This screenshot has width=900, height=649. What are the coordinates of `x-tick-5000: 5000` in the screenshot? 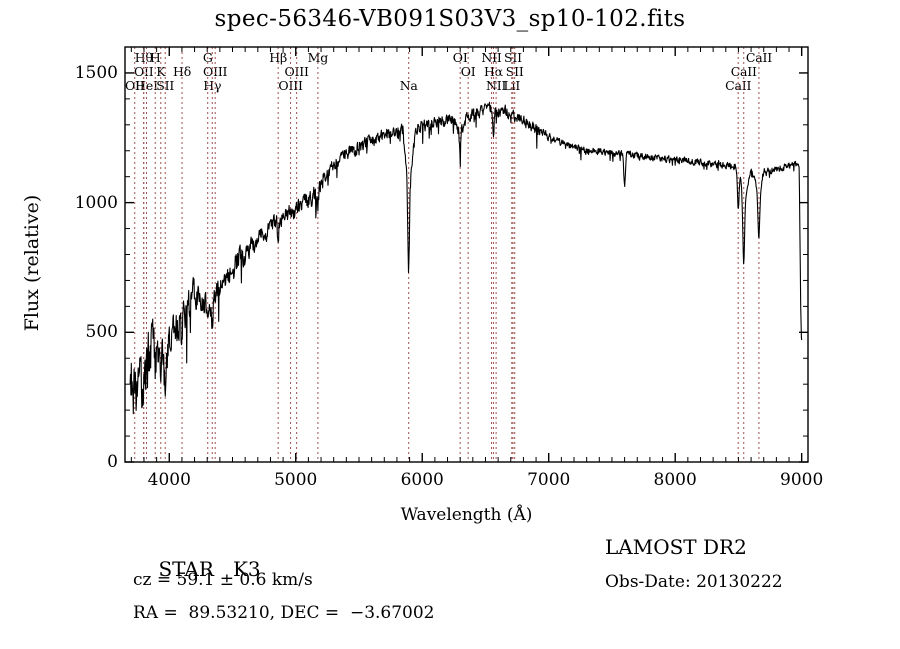 It's located at (296, 480).